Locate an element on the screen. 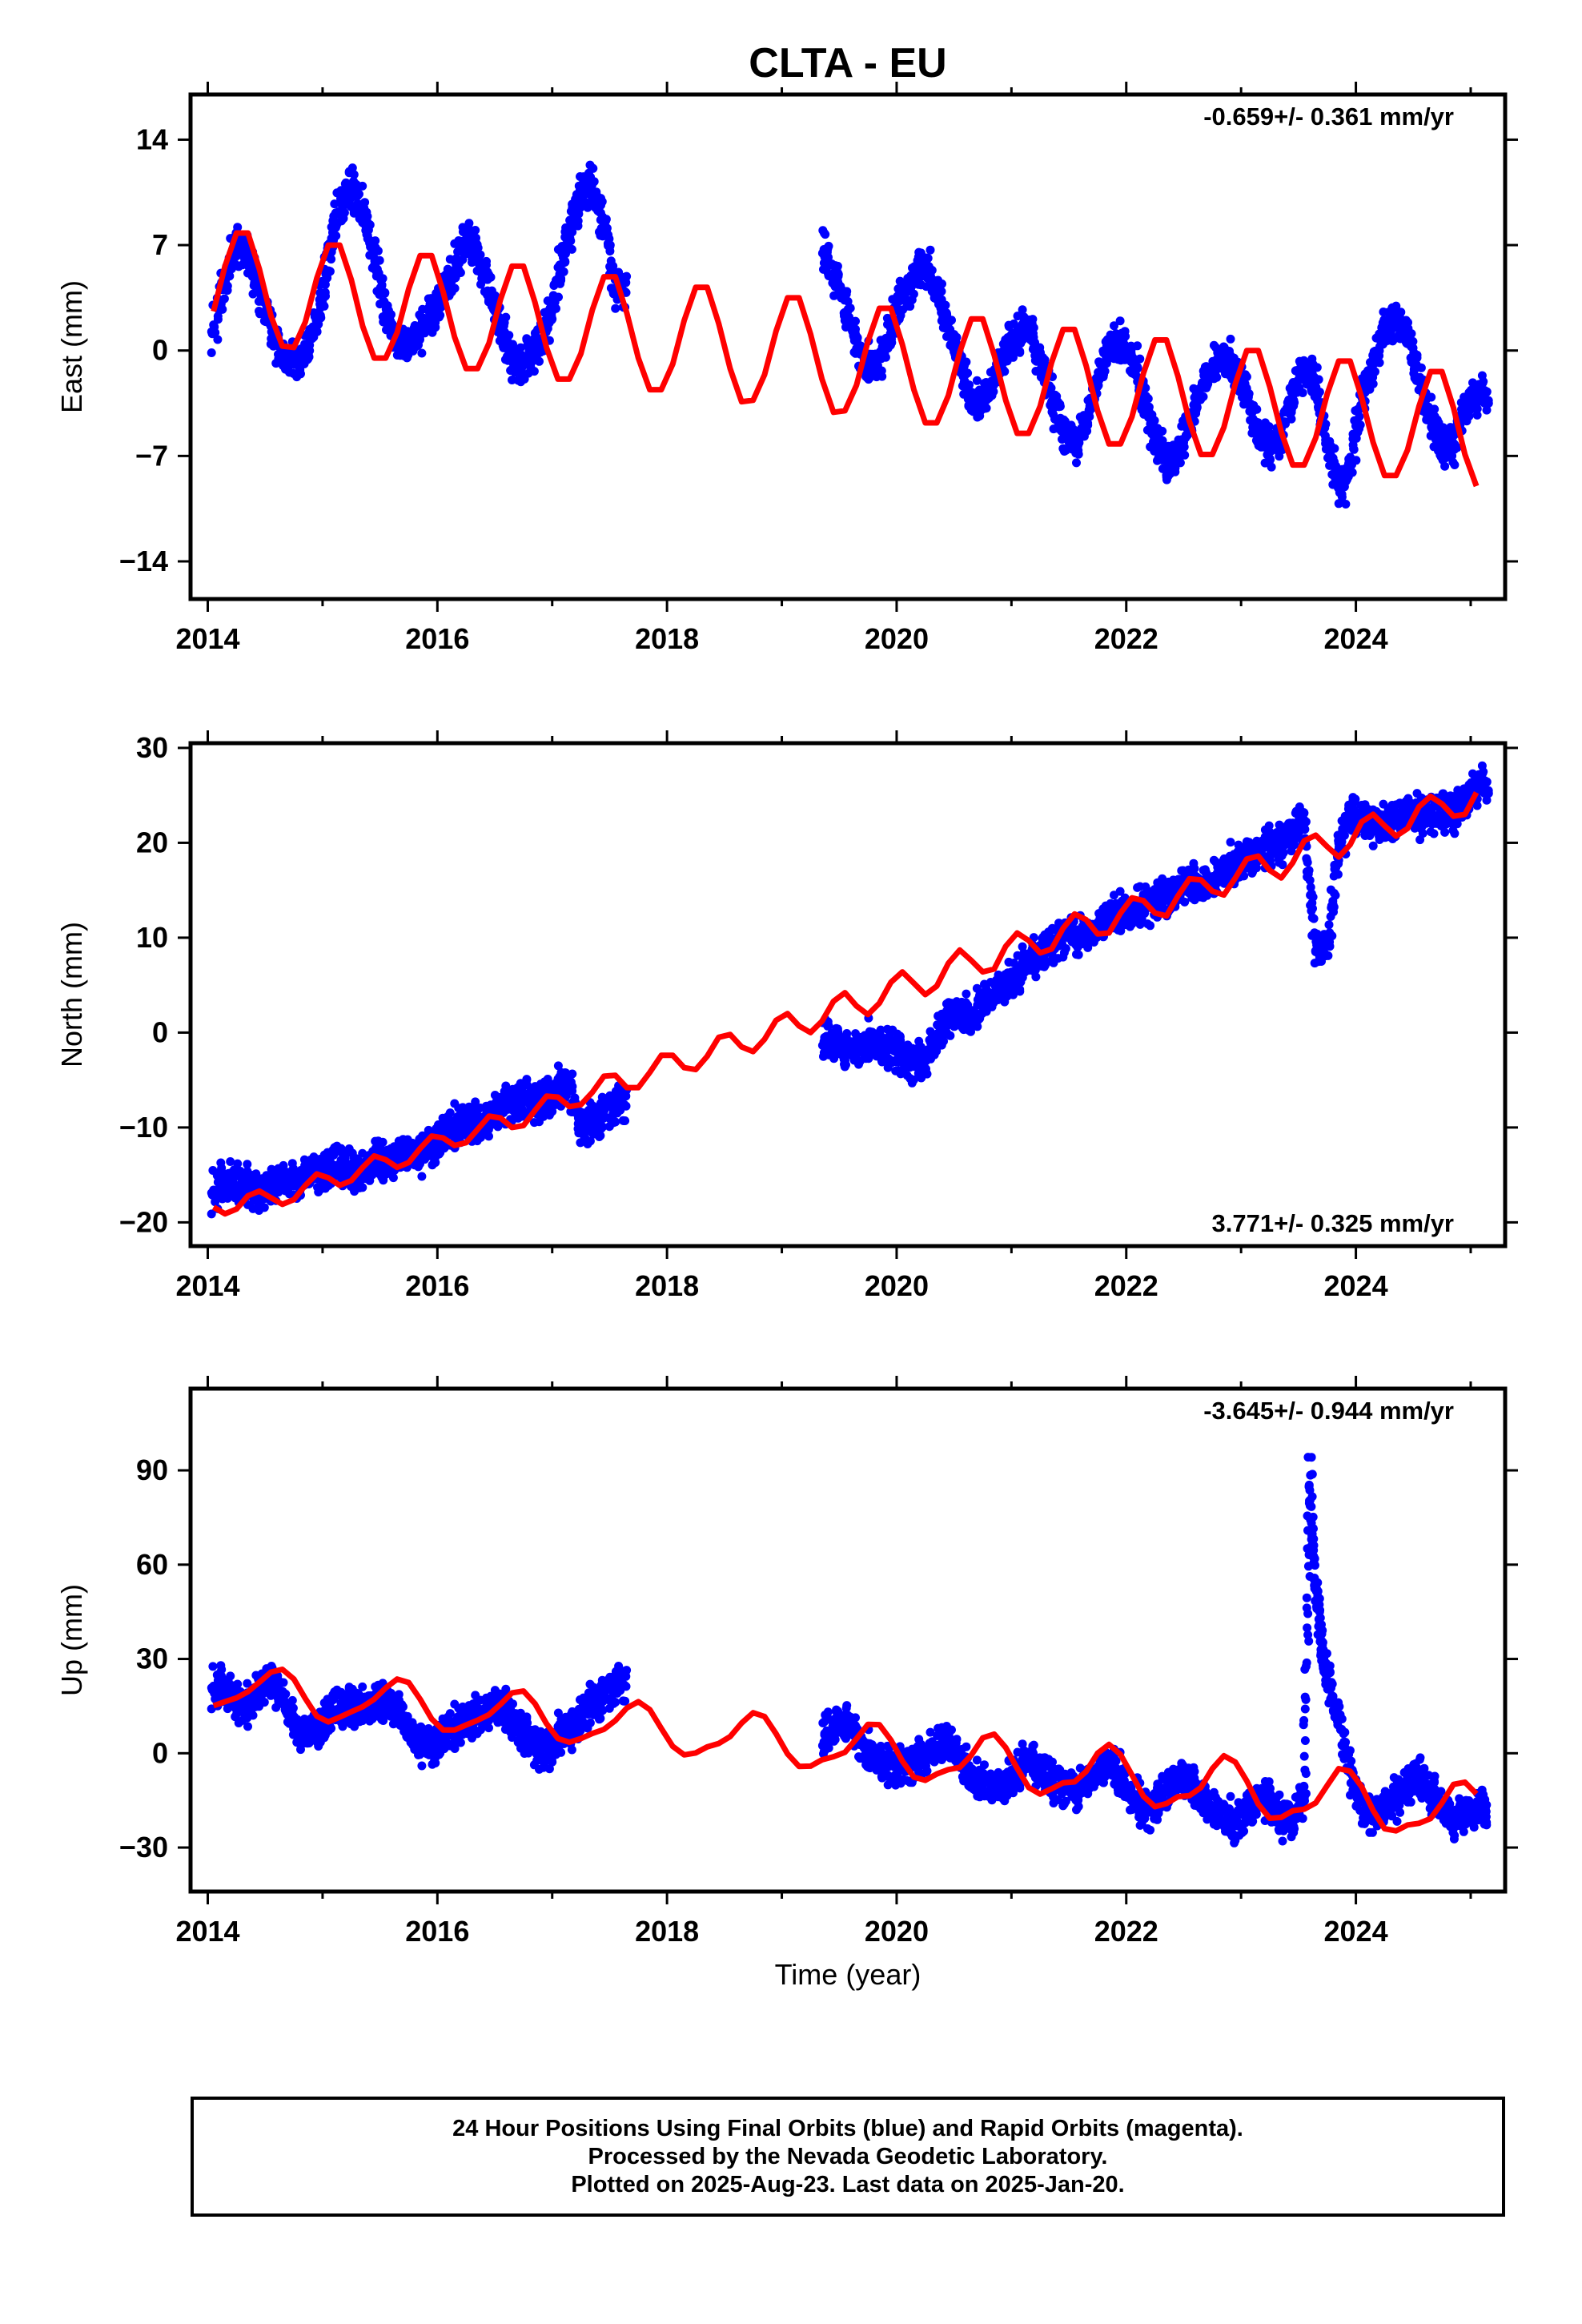 The image size is (1582, 2324). y-tick-label: 0 is located at coordinates (160, 350).